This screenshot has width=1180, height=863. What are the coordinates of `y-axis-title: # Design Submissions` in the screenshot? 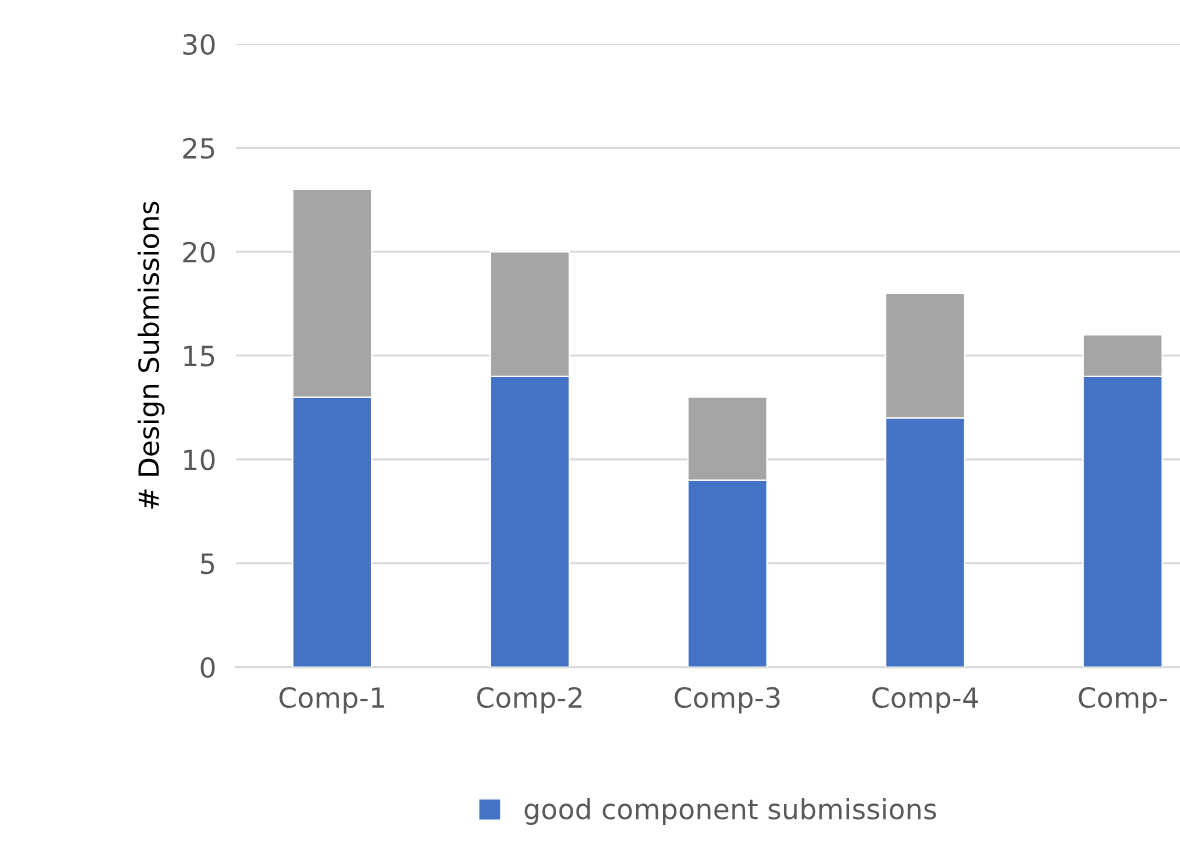 It's located at (151, 355).